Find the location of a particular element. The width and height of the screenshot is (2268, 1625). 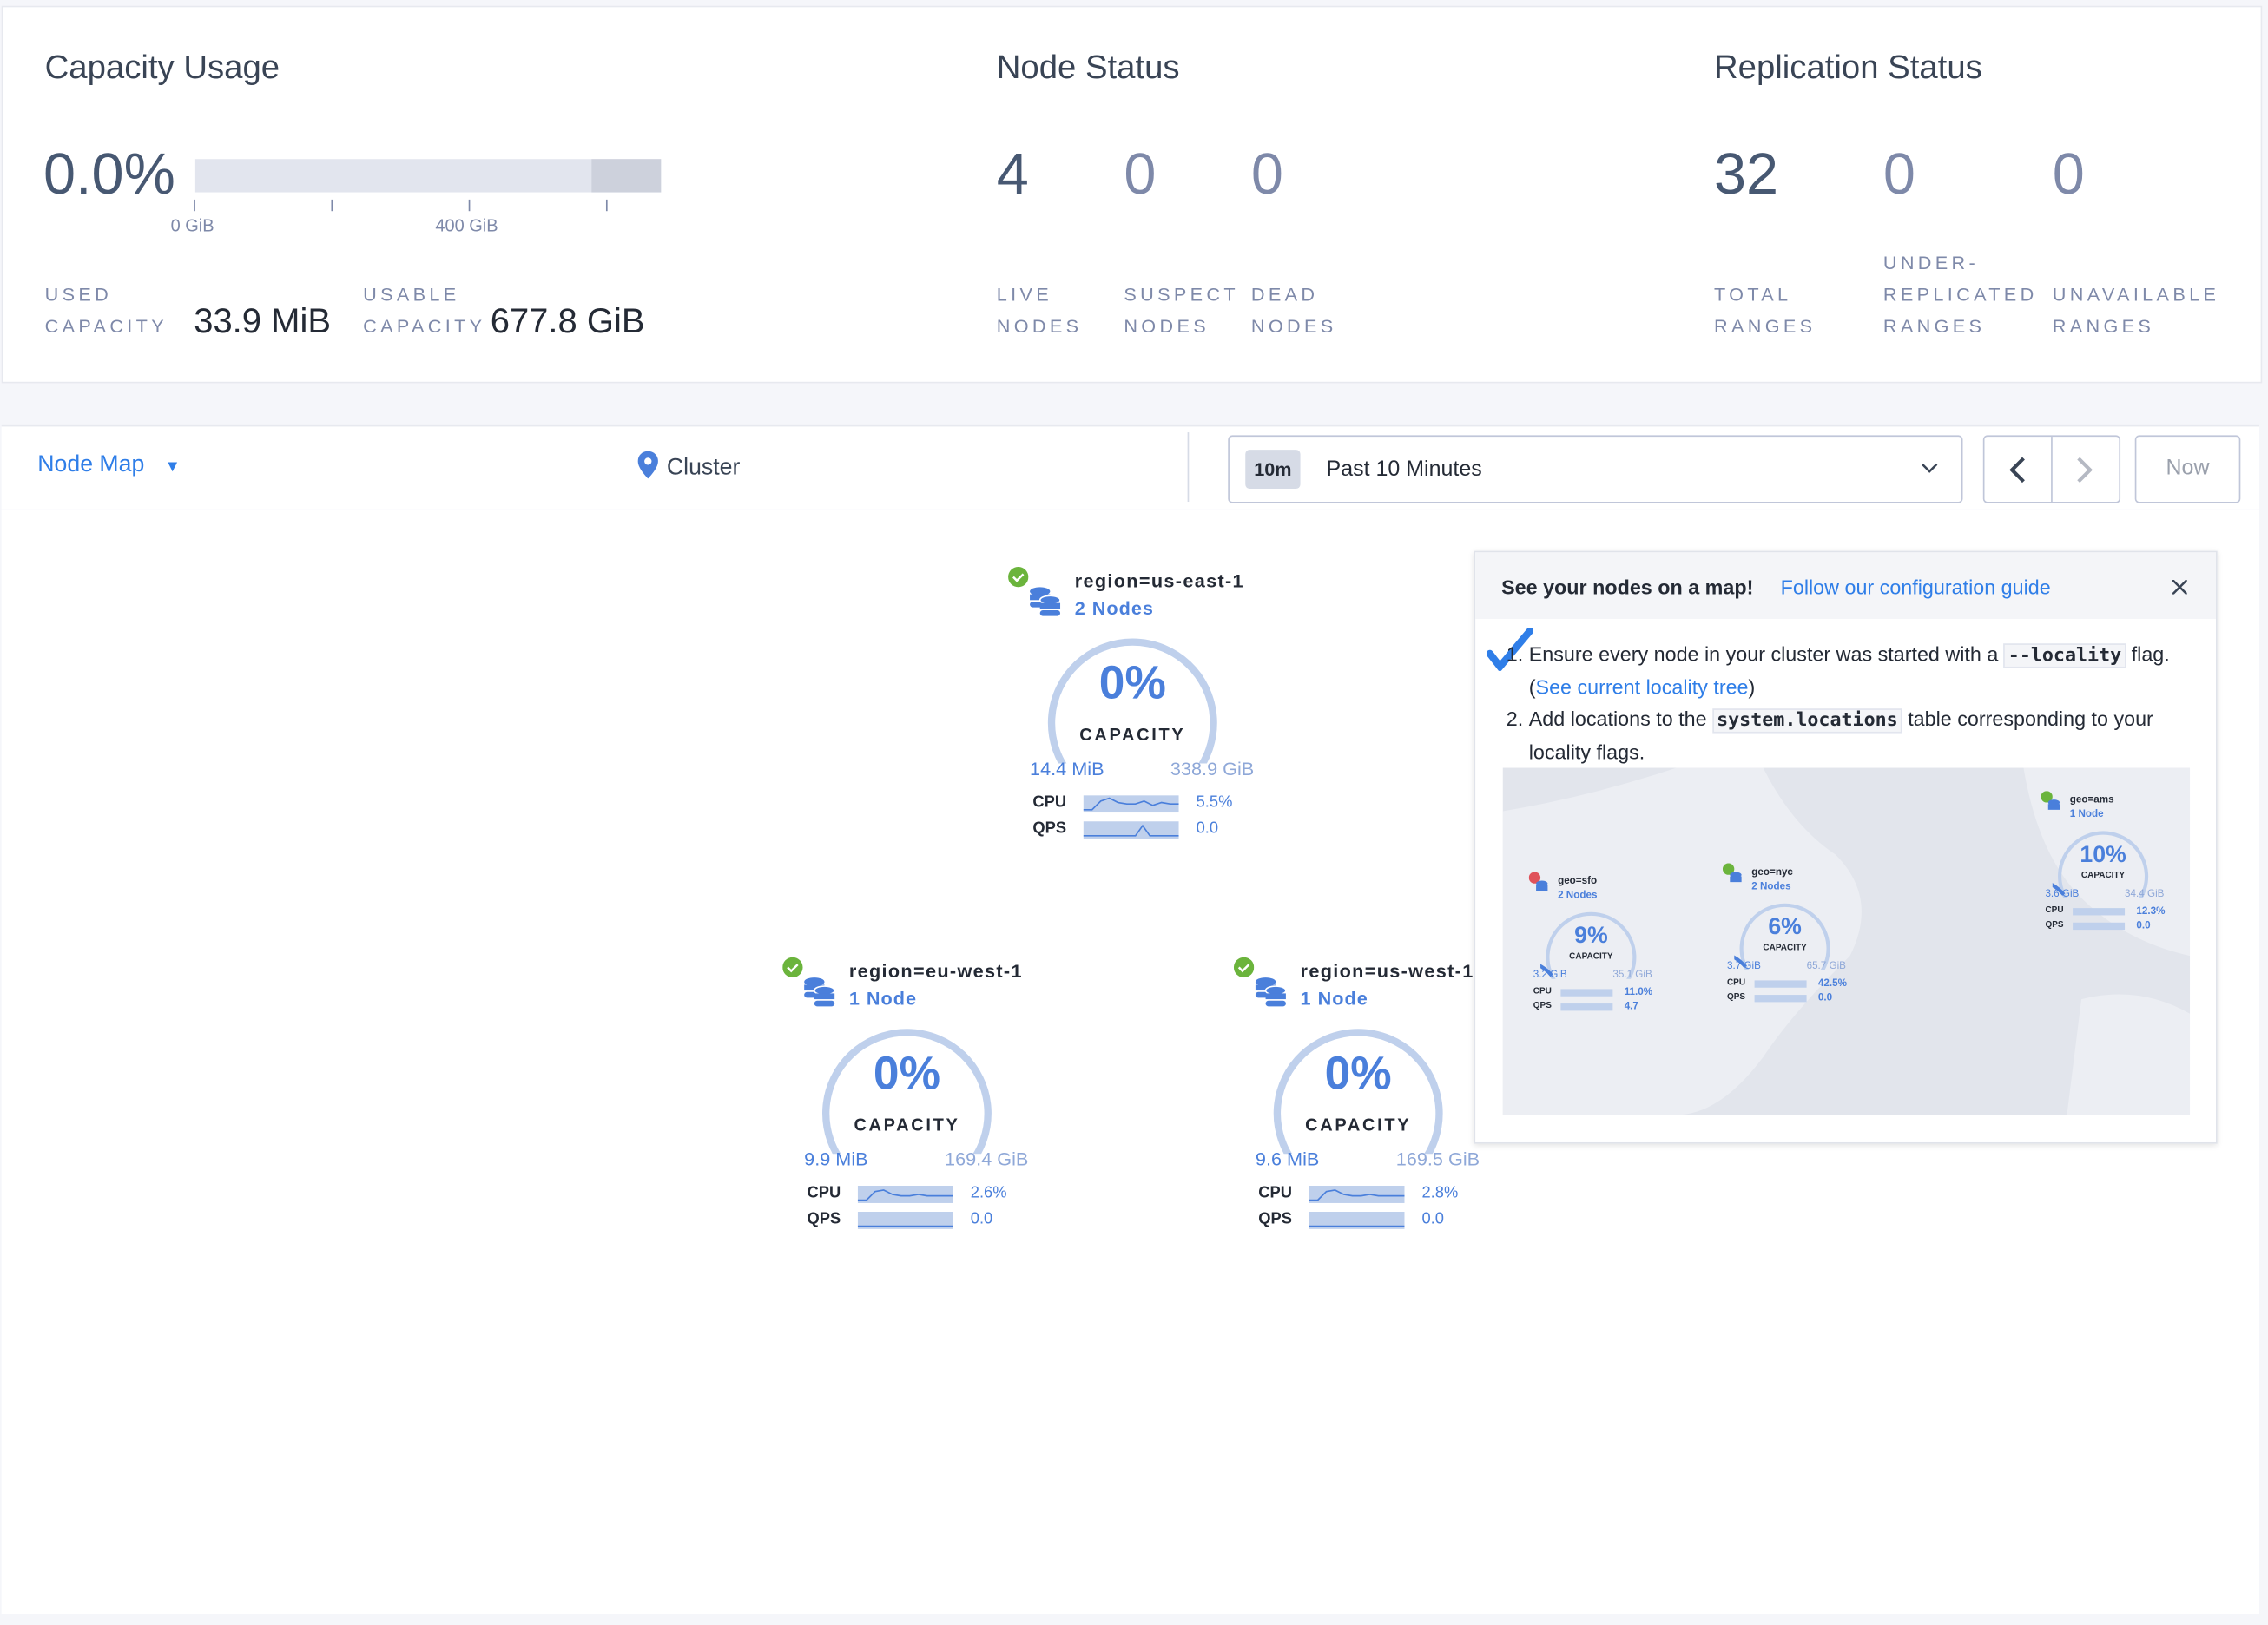

close-icon is located at coordinates (2180, 587).